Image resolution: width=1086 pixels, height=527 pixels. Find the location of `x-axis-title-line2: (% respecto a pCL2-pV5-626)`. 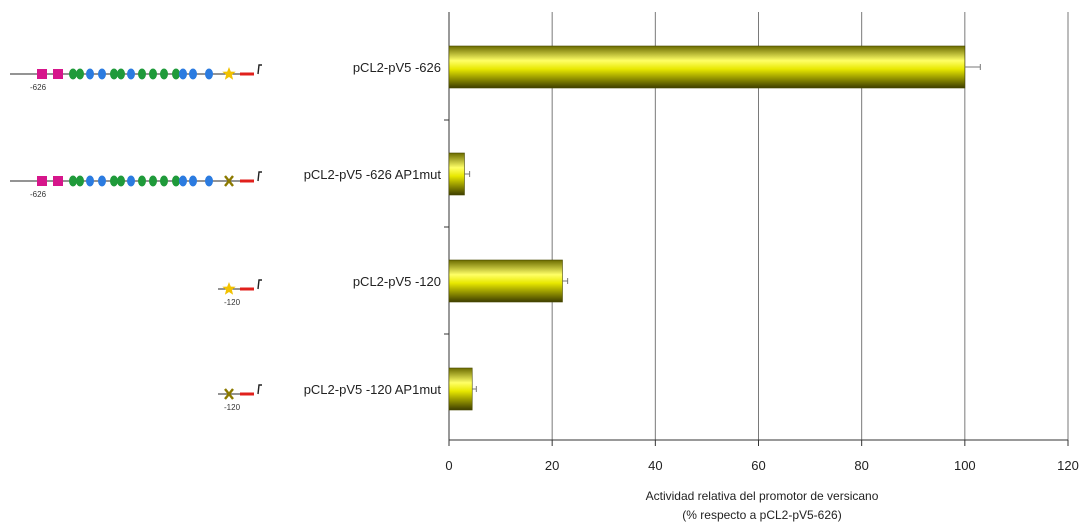

x-axis-title-line2: (% respecto a pCL2-pV5-626) is located at coordinates (761, 515).